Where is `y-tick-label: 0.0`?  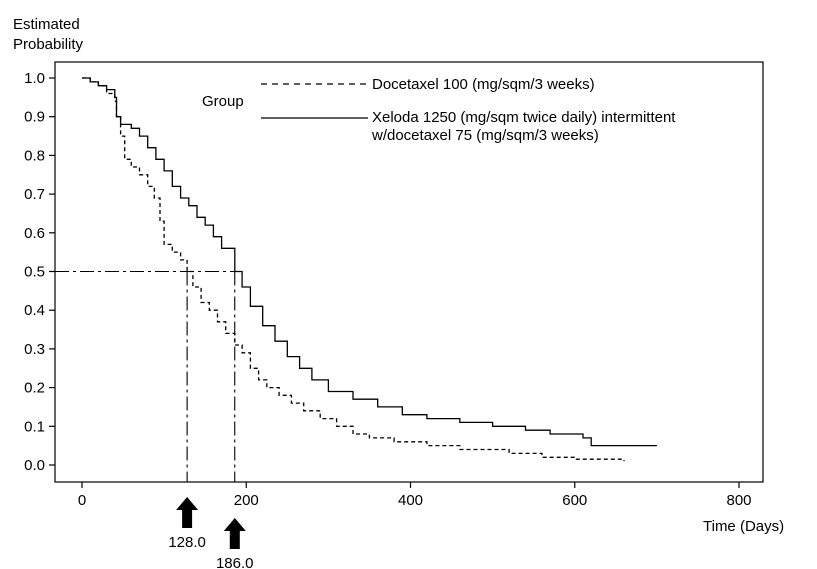
y-tick-label: 0.0 is located at coordinates (34, 465).